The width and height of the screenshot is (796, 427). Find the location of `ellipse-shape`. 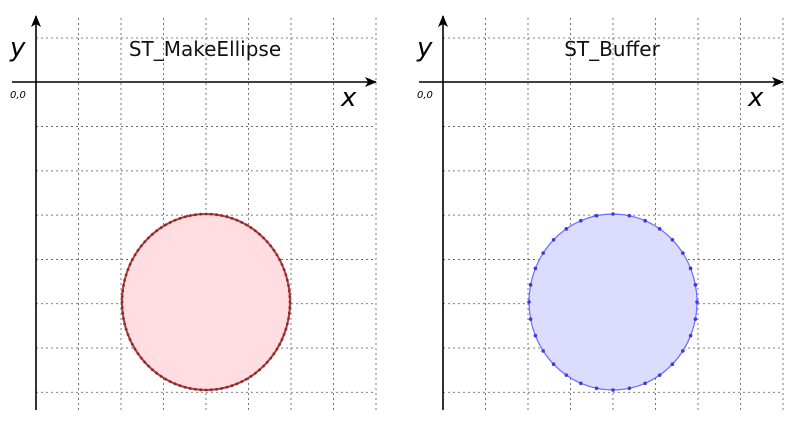

ellipse-shape is located at coordinates (206, 302).